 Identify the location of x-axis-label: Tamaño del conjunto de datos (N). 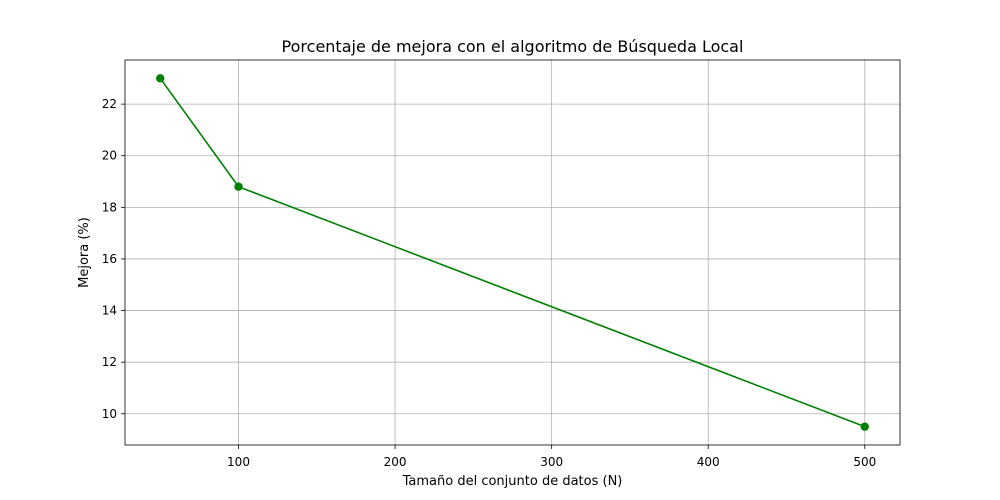
(512, 481).